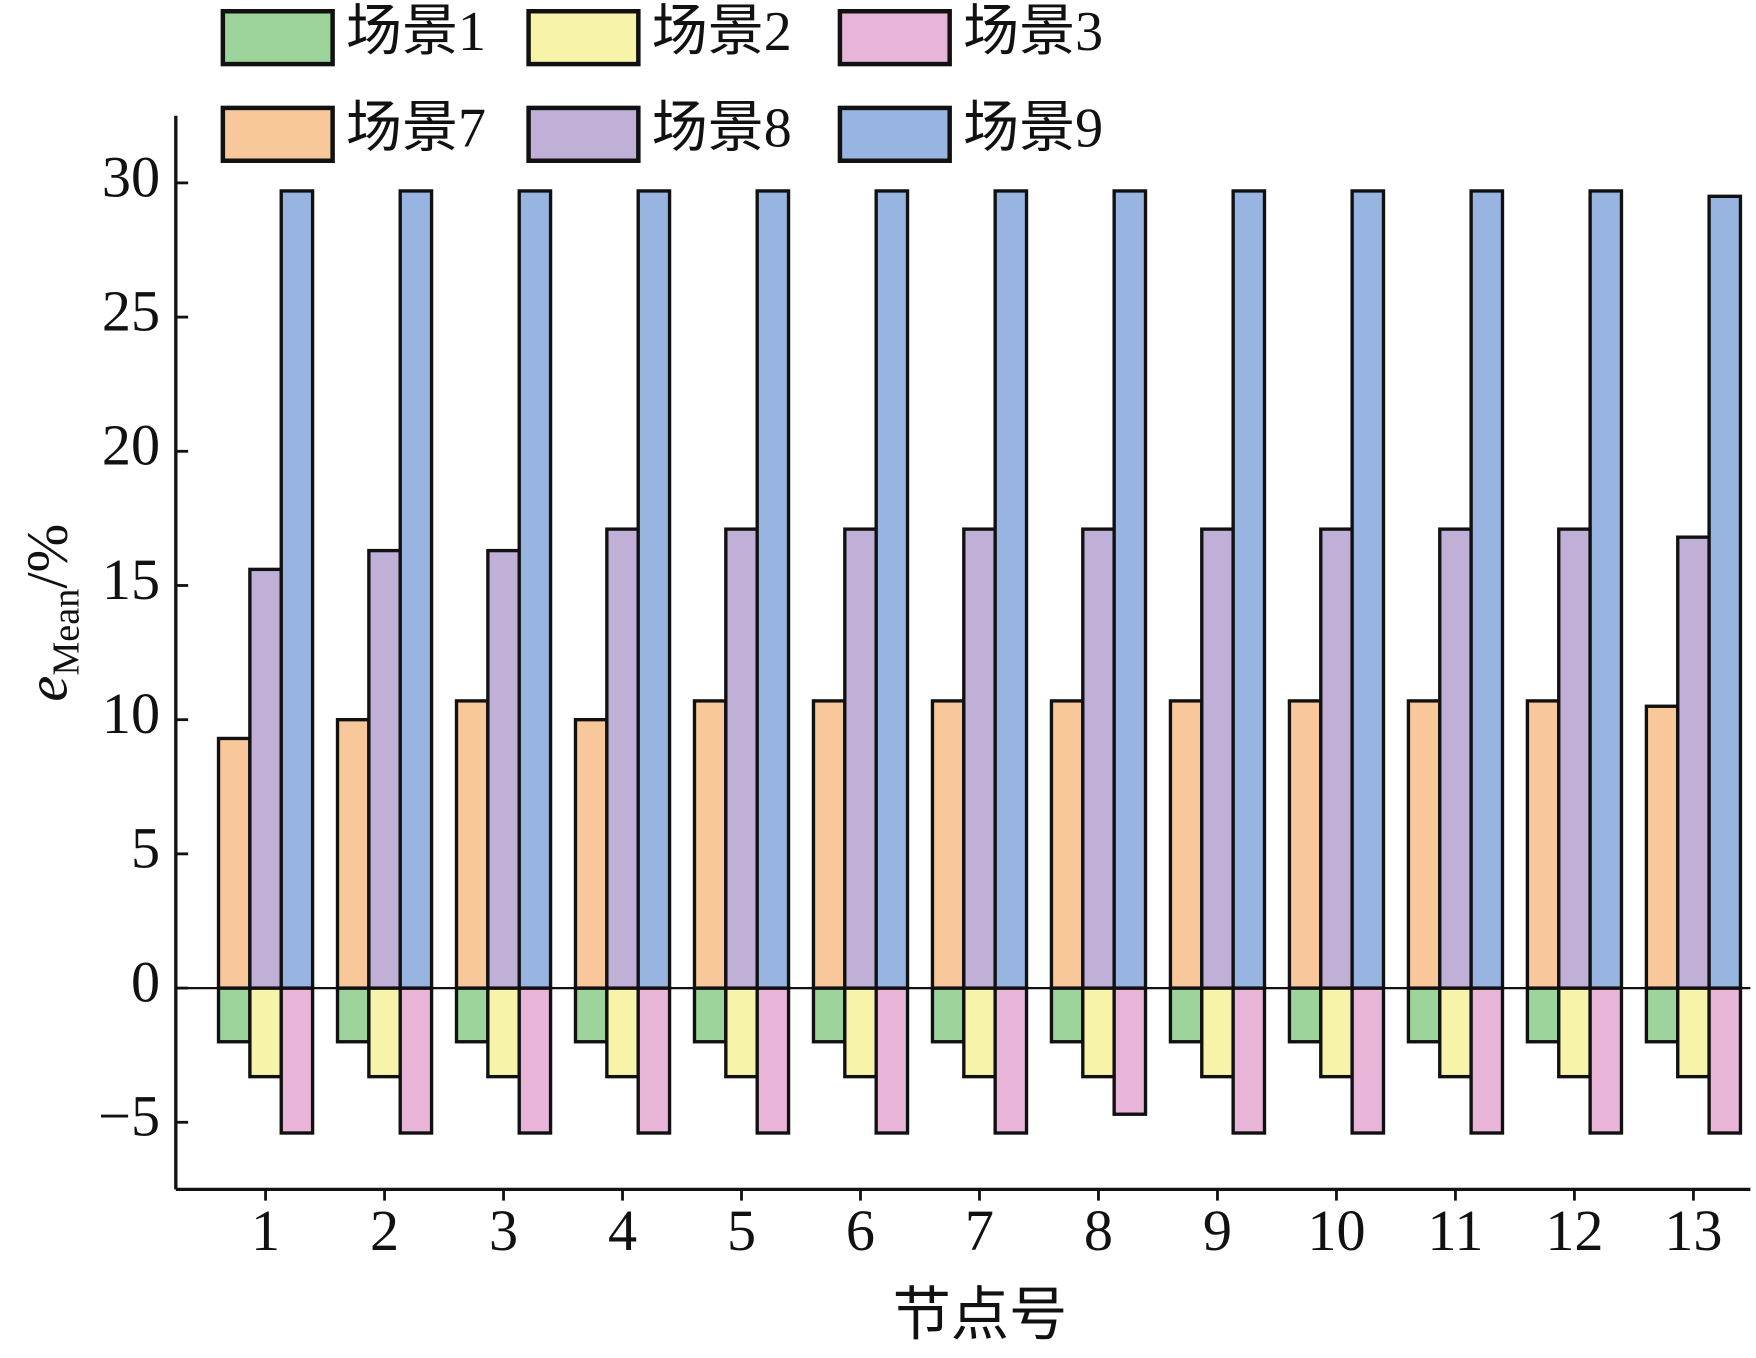 This screenshot has width=1756, height=1358. What do you see at coordinates (1574, 1230) in the screenshot?
I see `x-tick-label: 12` at bounding box center [1574, 1230].